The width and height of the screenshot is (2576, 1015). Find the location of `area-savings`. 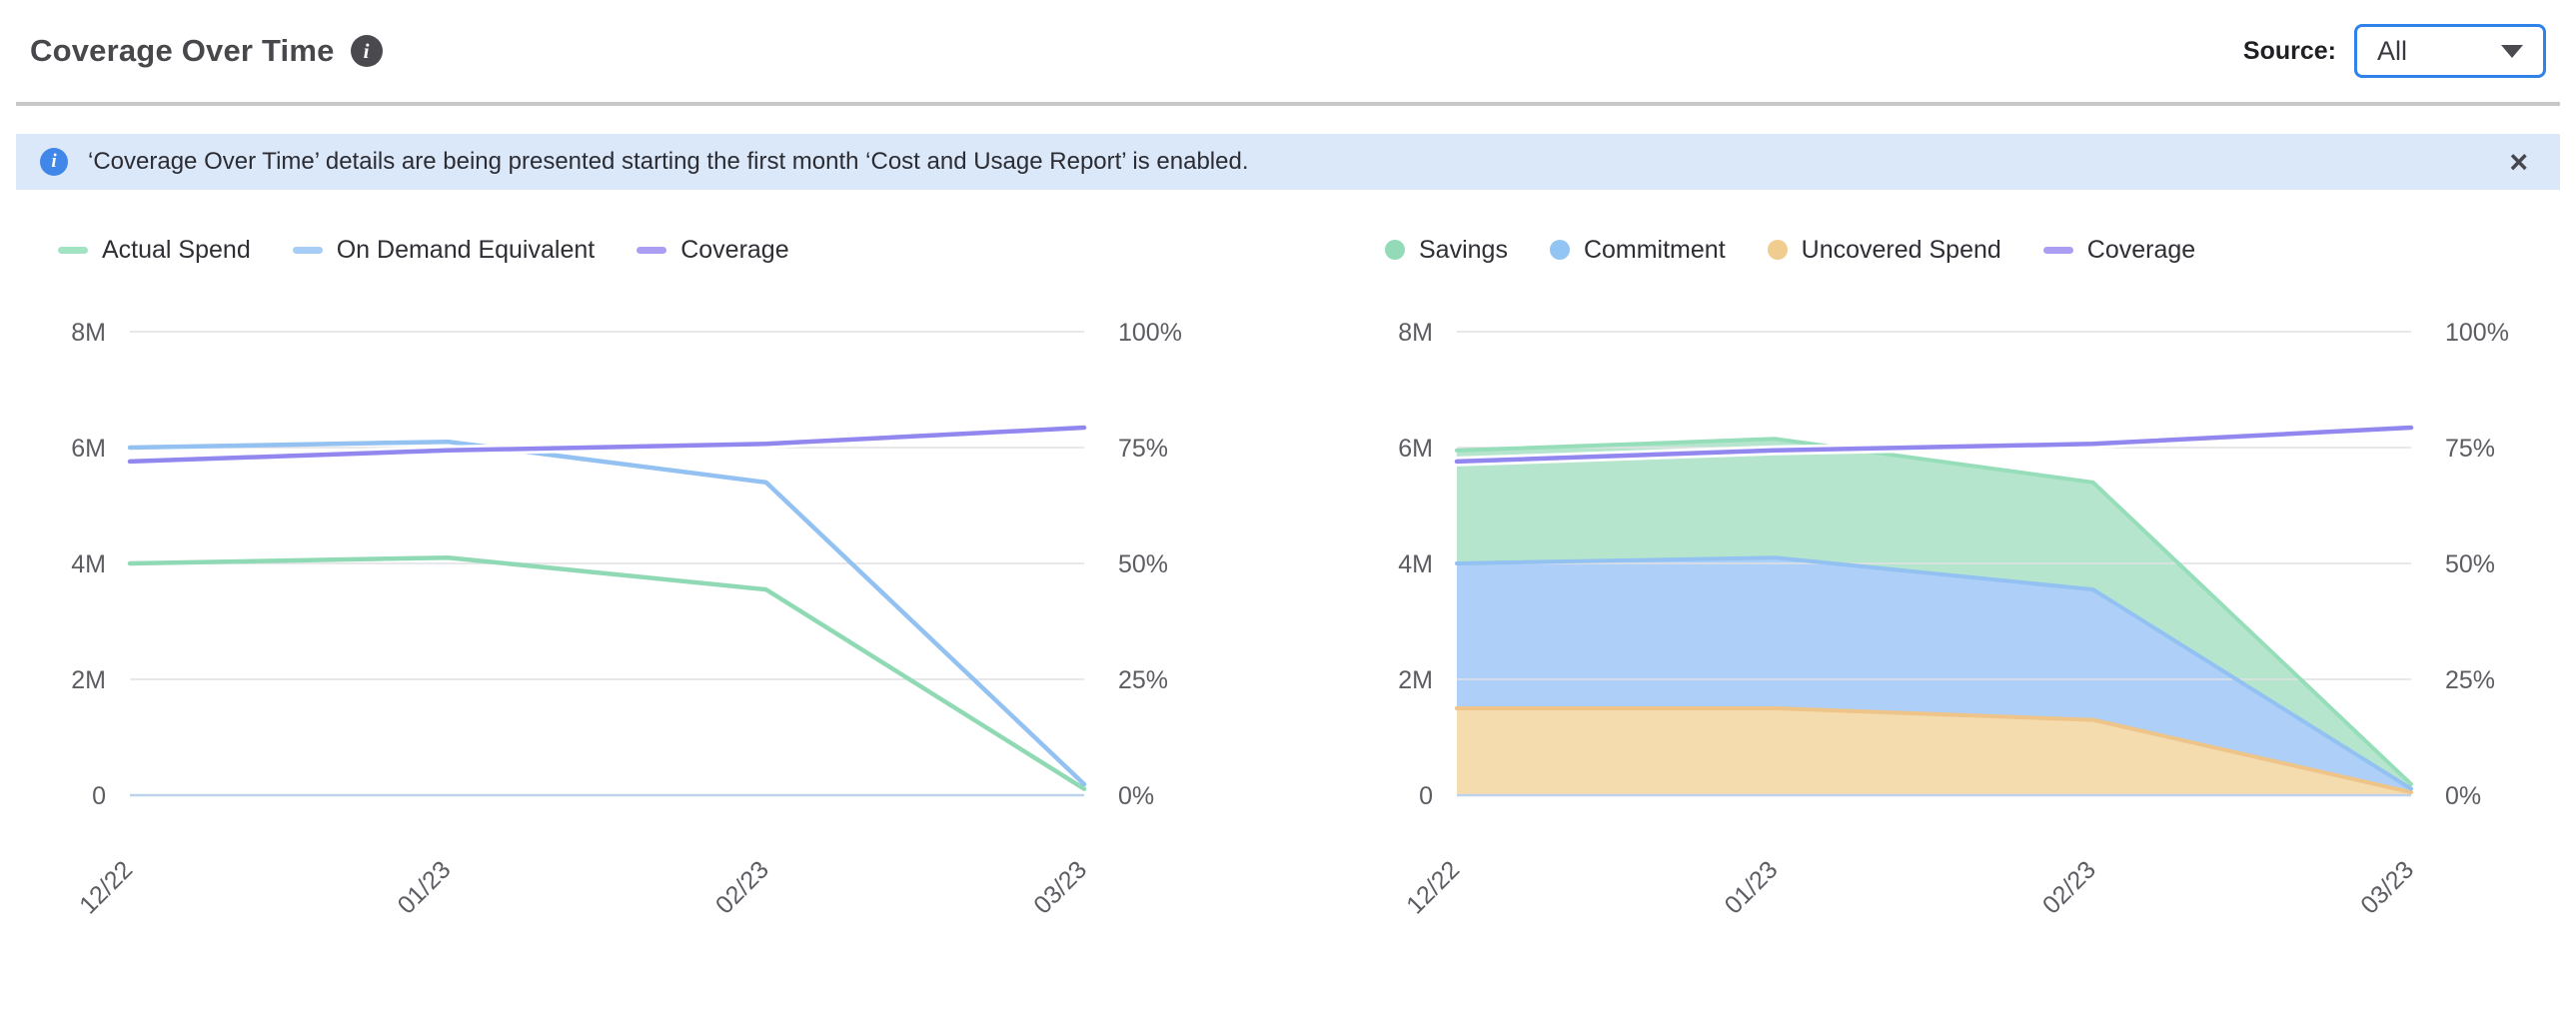

area-savings is located at coordinates (1934, 614).